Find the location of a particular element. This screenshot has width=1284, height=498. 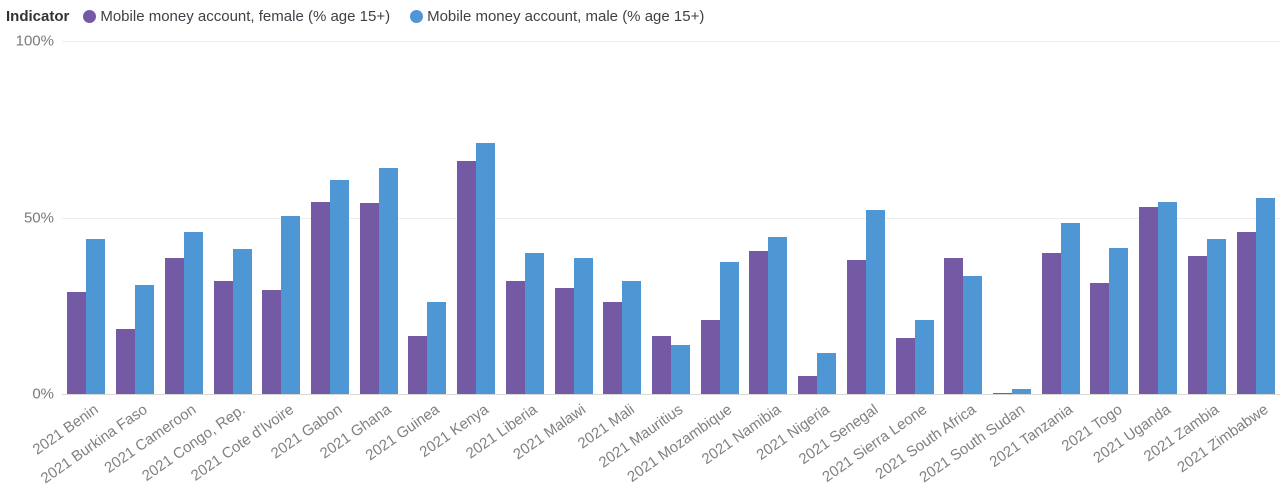

female-series-dot-icon is located at coordinates (90, 16).